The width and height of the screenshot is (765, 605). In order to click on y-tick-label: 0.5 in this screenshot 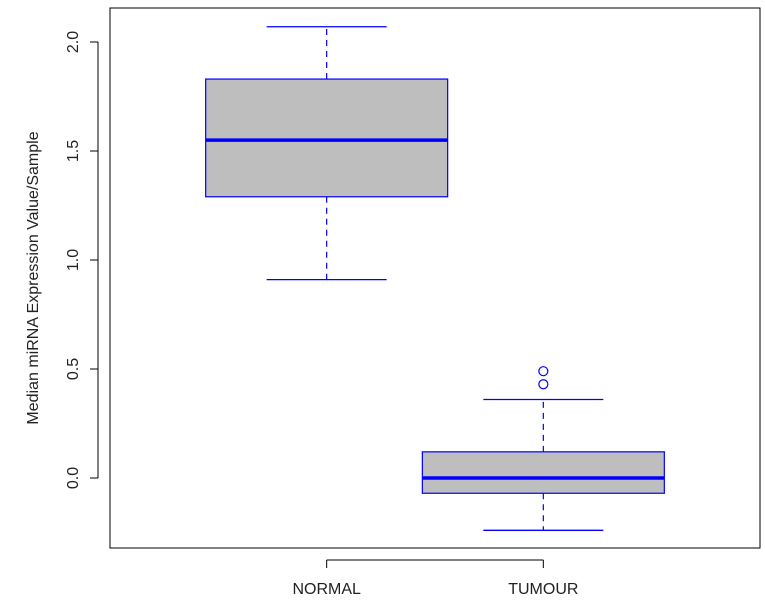, I will do `click(73, 369)`.